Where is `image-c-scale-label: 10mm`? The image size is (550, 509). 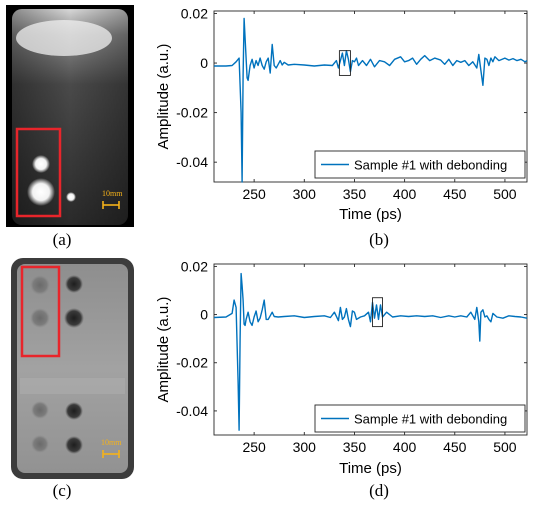 image-c-scale-label: 10mm is located at coordinates (111, 442).